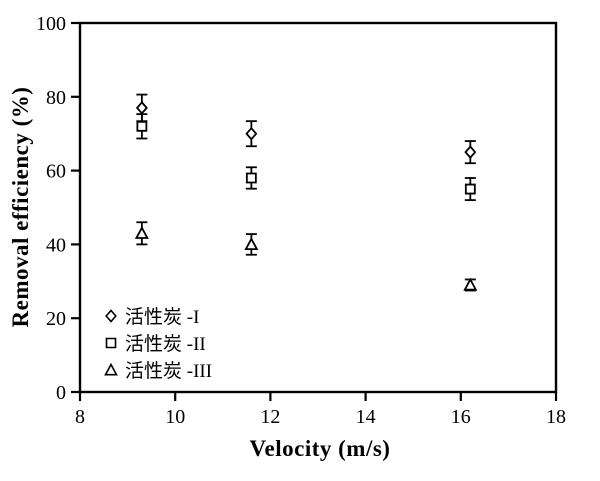 The width and height of the screenshot is (600, 481). I want to click on x-tick-label: 14, so click(366, 417).